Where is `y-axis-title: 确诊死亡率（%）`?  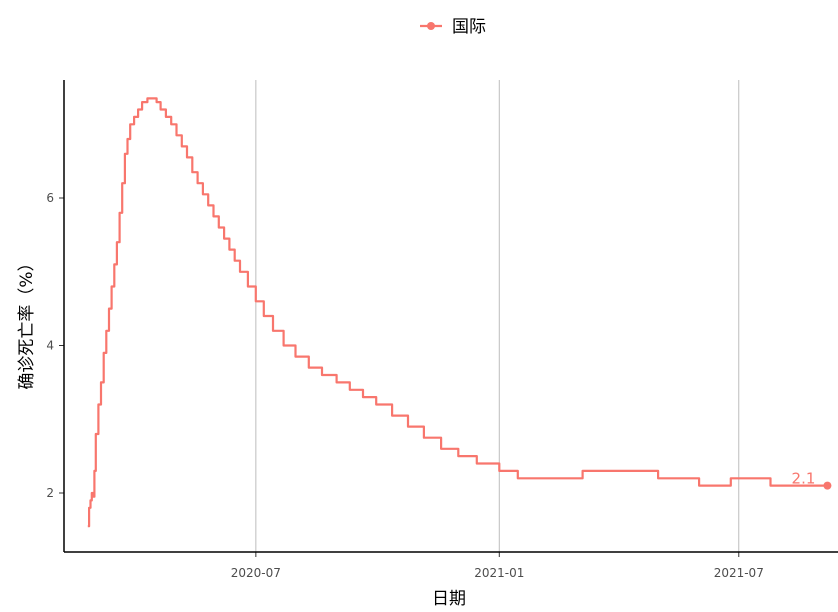 y-axis-title: 确诊死亡率（%） is located at coordinates (27, 321).